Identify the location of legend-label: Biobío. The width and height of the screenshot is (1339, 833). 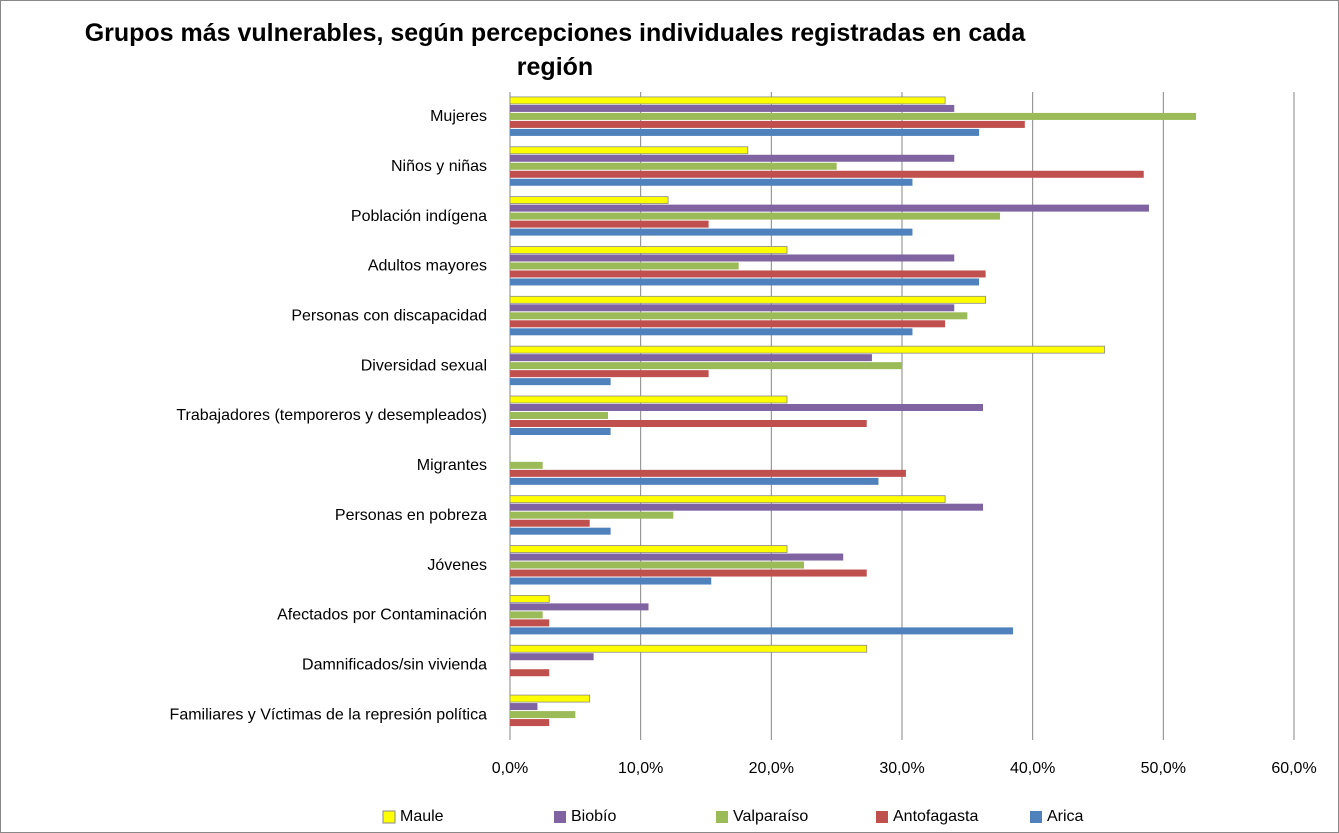
(593, 816).